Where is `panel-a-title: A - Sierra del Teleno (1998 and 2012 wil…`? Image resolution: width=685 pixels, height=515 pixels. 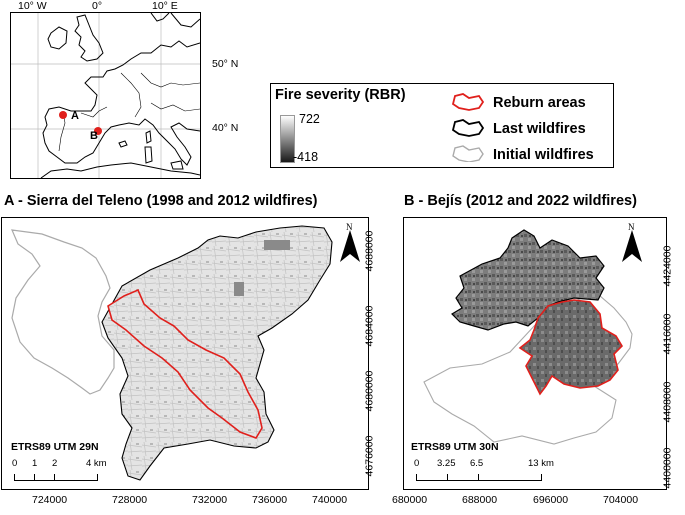 panel-a-title: A - Sierra del Teleno (1998 and 2012 wil… is located at coordinates (161, 201).